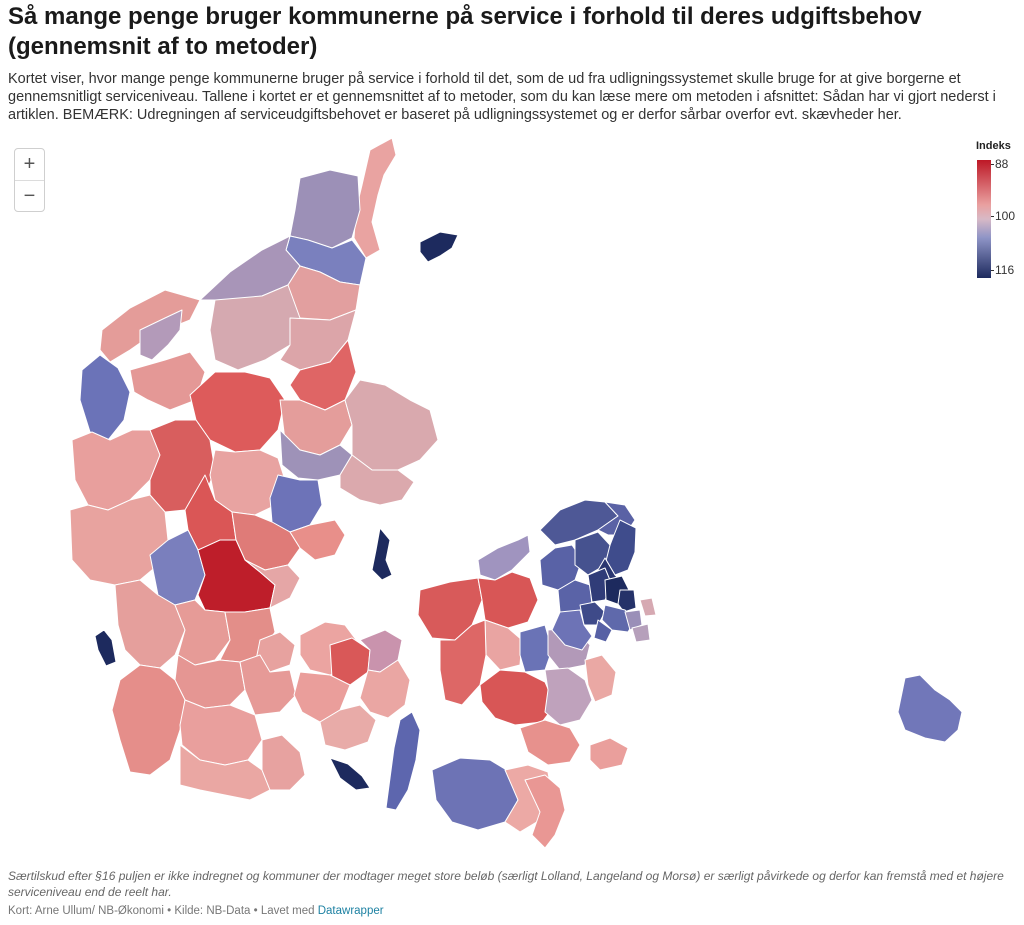 The height and width of the screenshot is (925, 1024). I want to click on region-dragoer, so click(641, 633).